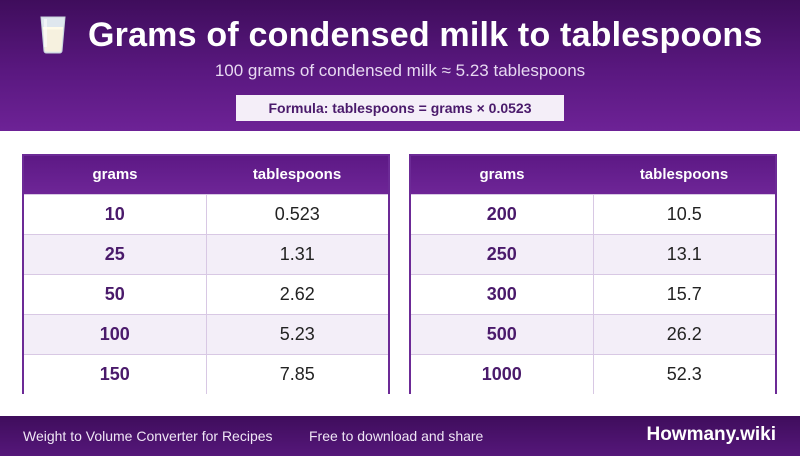 The width and height of the screenshot is (800, 456). What do you see at coordinates (502, 254) in the screenshot?
I see `grams-cell: 250` at bounding box center [502, 254].